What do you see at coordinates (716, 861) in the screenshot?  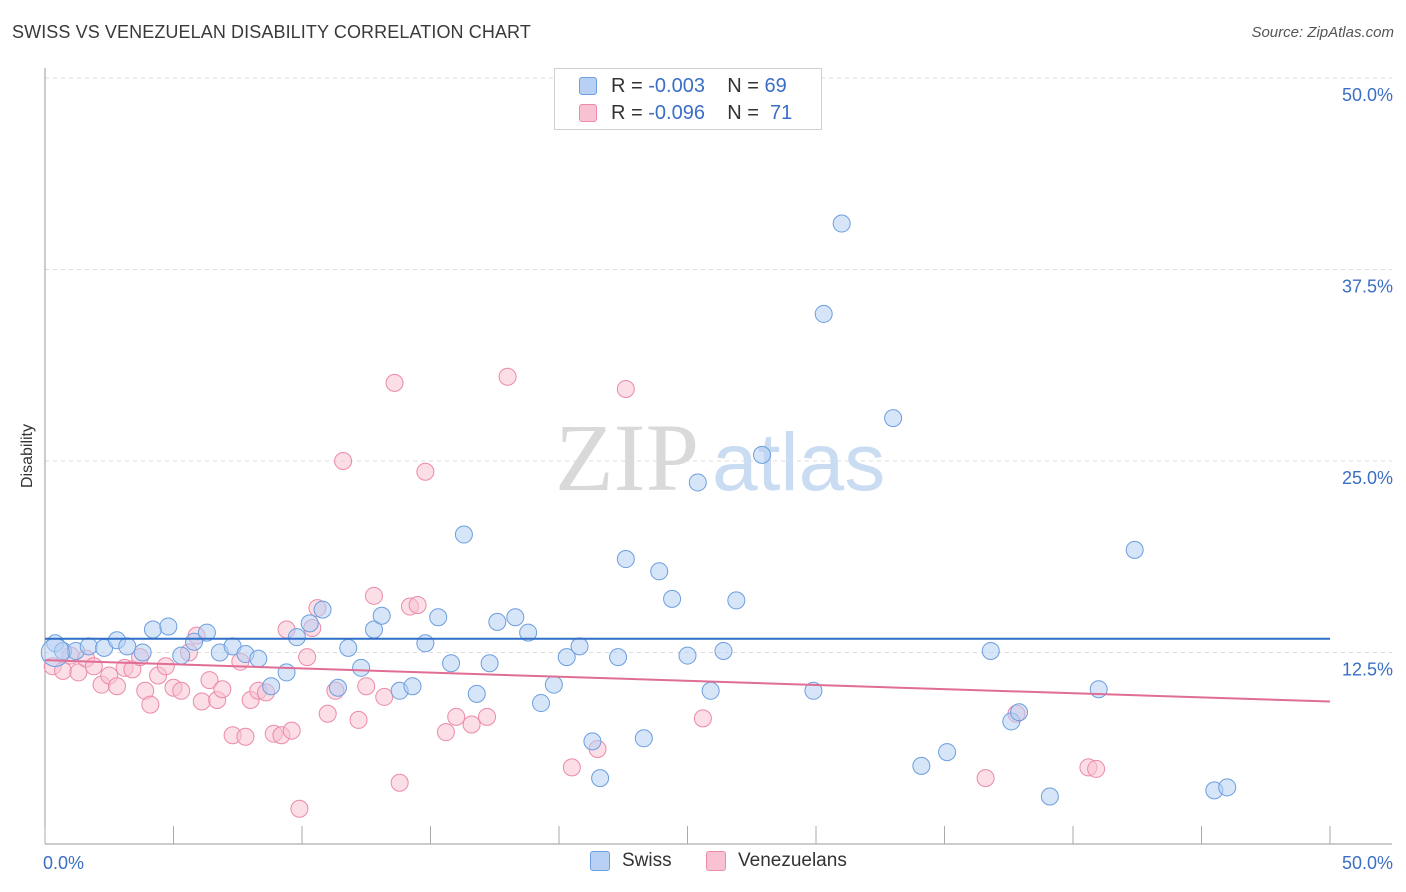 I see `series-swatch-venezuelans` at bounding box center [716, 861].